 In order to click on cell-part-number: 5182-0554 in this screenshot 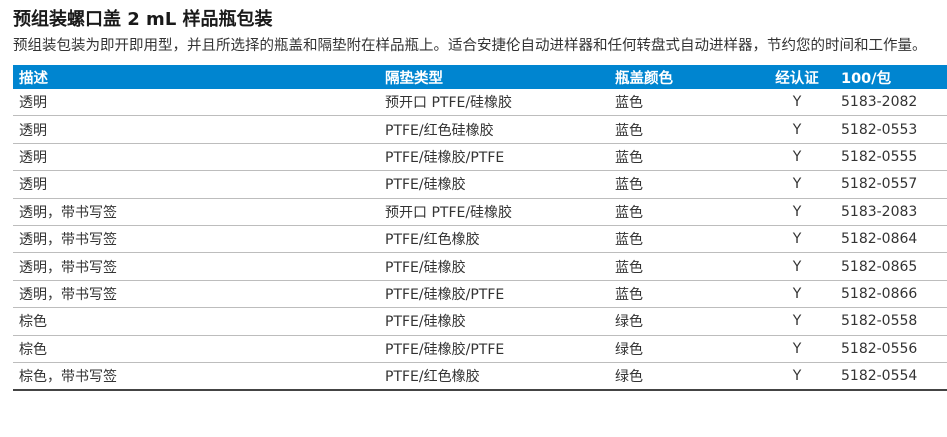, I will do `click(891, 377)`.